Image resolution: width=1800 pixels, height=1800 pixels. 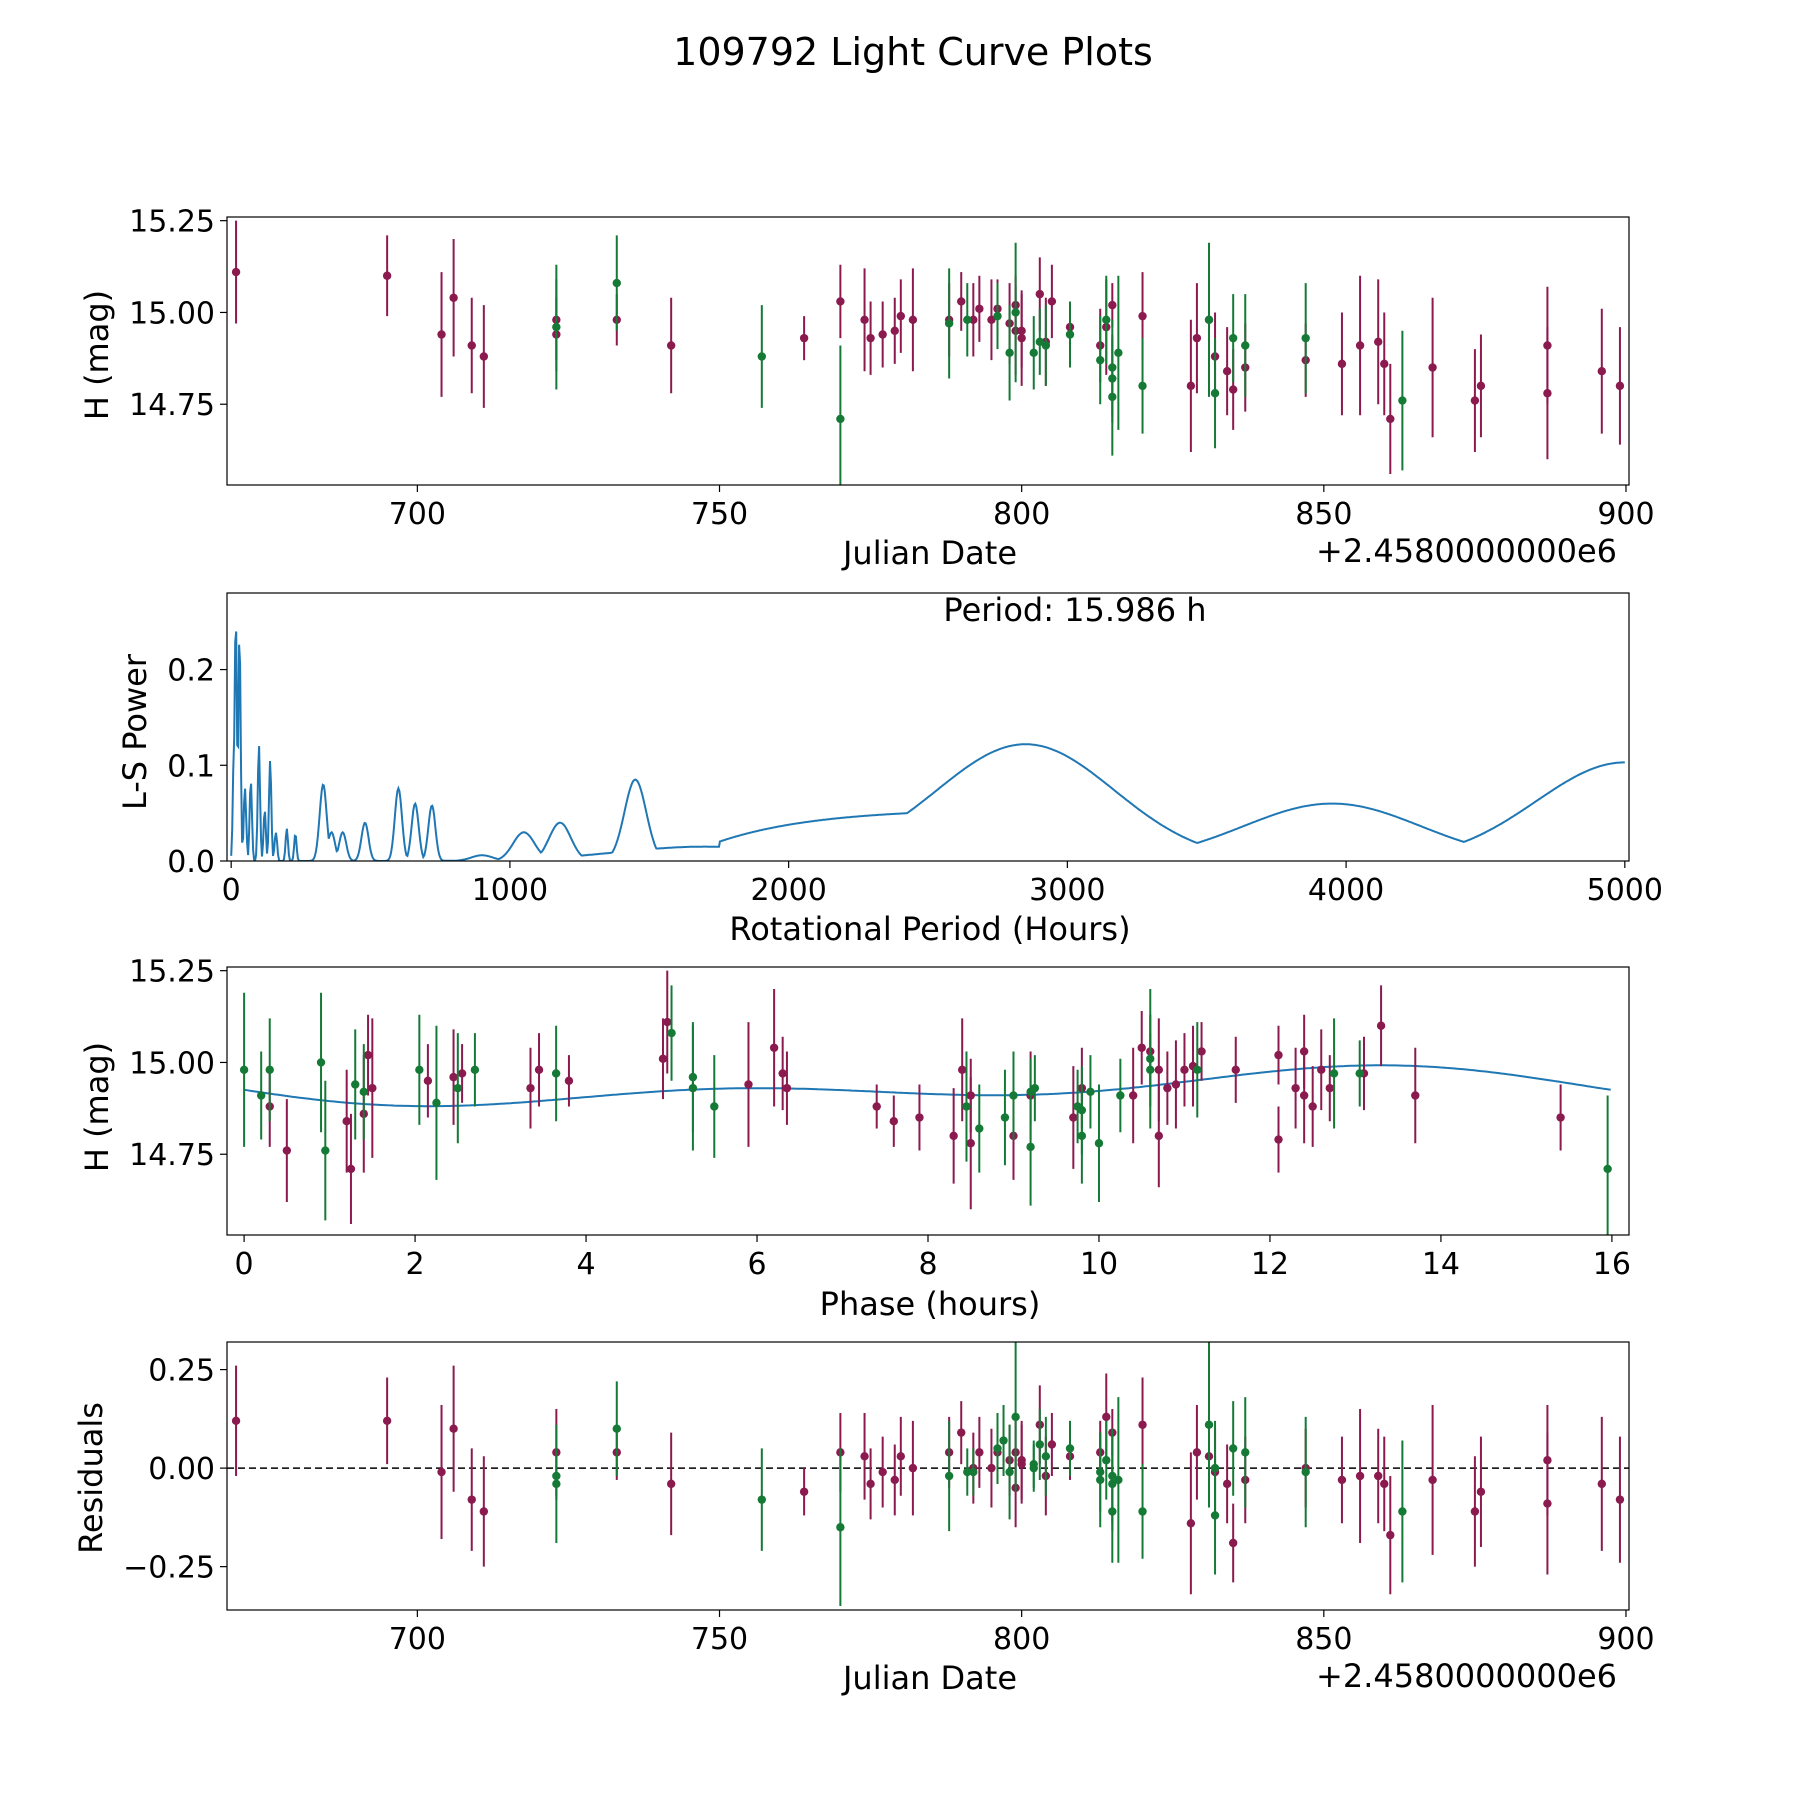 What do you see at coordinates (1625, 514) in the screenshot?
I see `light-curve-xtick-label: 900` at bounding box center [1625, 514].